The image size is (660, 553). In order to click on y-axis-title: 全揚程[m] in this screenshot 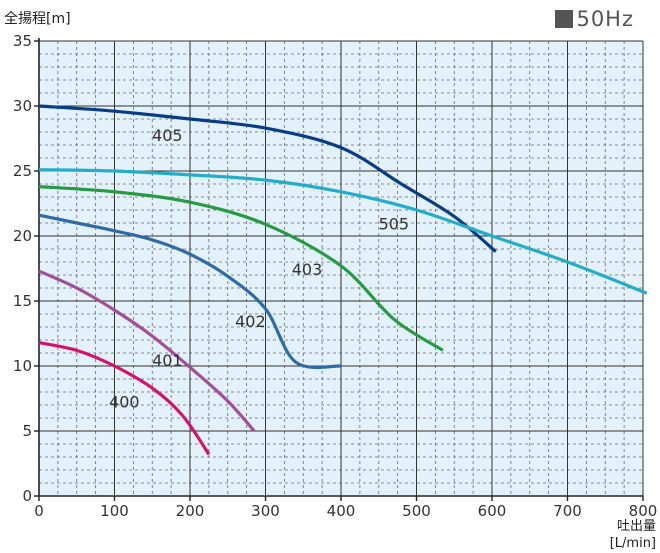, I will do `click(37, 19)`.